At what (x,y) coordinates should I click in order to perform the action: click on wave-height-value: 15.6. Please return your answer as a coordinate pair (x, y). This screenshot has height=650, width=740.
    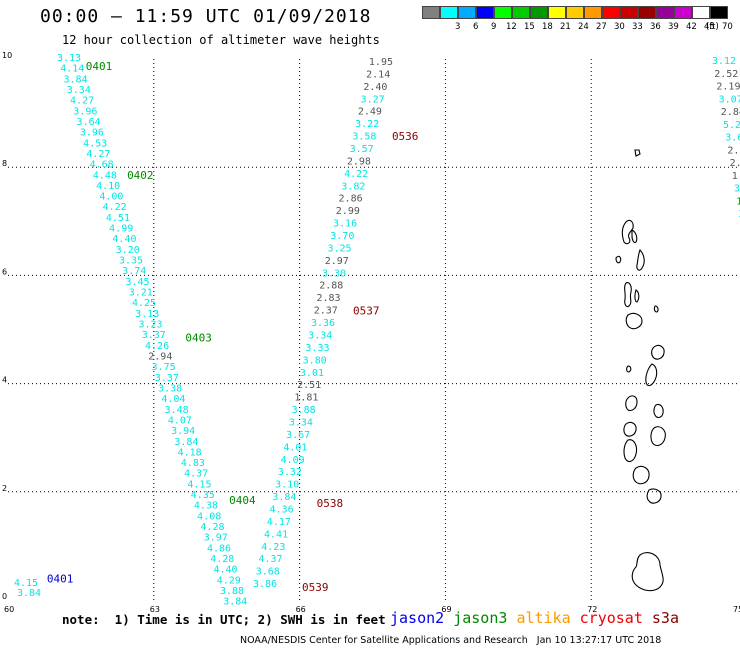
    Looking at the image, I should click on (738, 201).